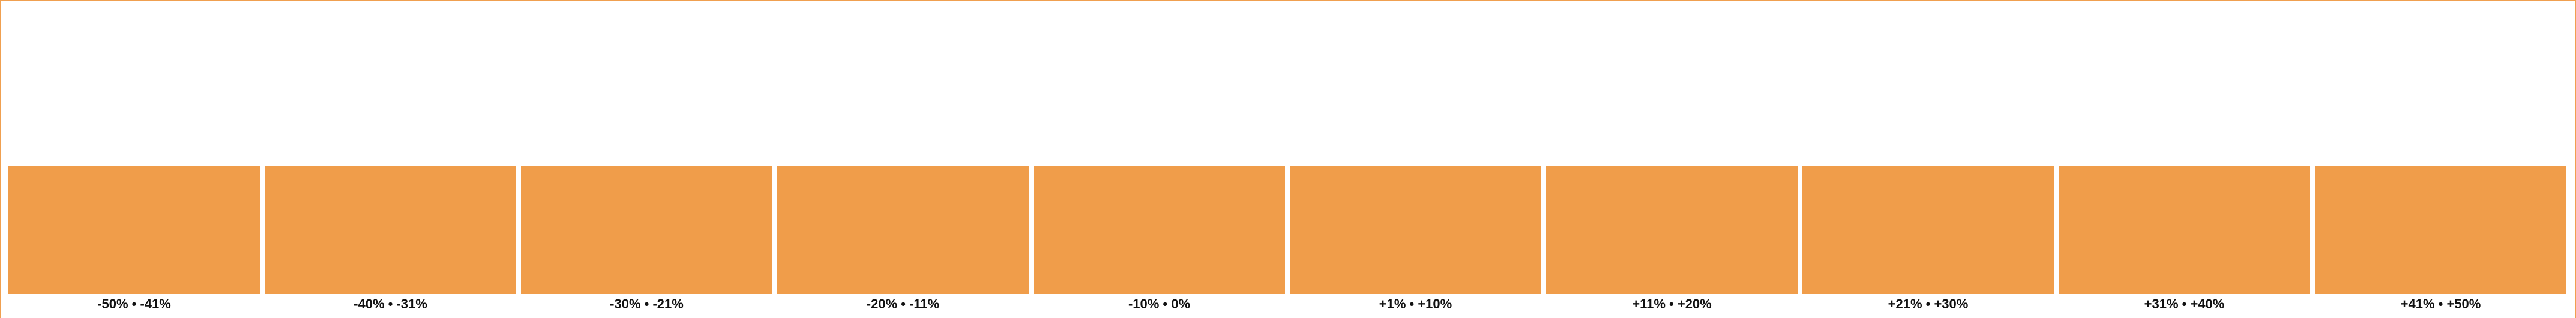 The height and width of the screenshot is (318, 2576). I want to click on x-tick-label: -50% • -41%, so click(134, 303).